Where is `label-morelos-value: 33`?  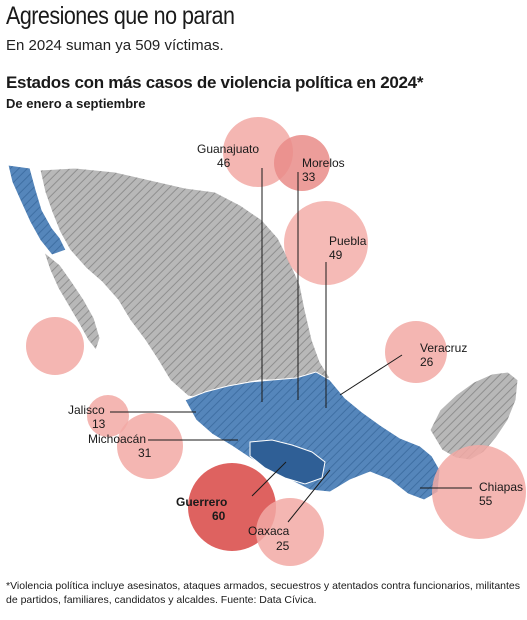
label-morelos-value: 33 is located at coordinates (309, 177).